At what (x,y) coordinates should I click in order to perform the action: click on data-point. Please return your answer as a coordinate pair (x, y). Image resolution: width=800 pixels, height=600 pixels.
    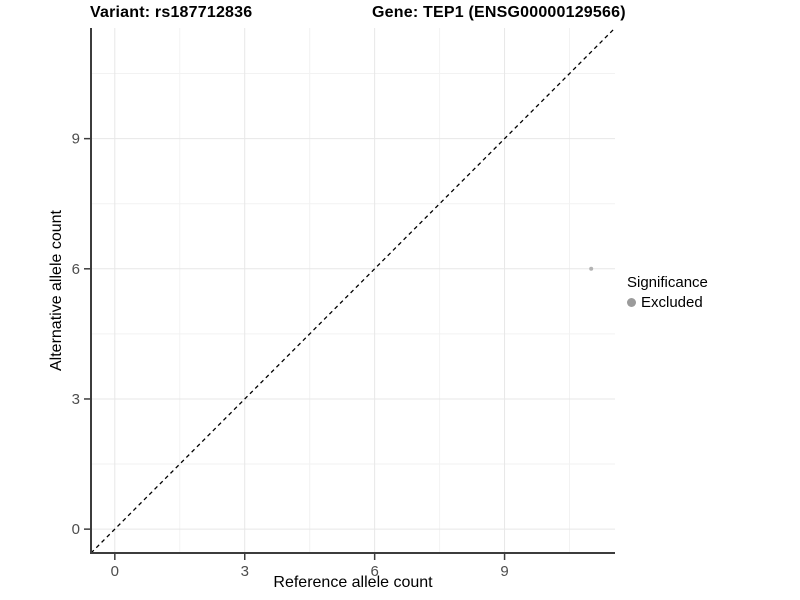
    Looking at the image, I should click on (591, 268).